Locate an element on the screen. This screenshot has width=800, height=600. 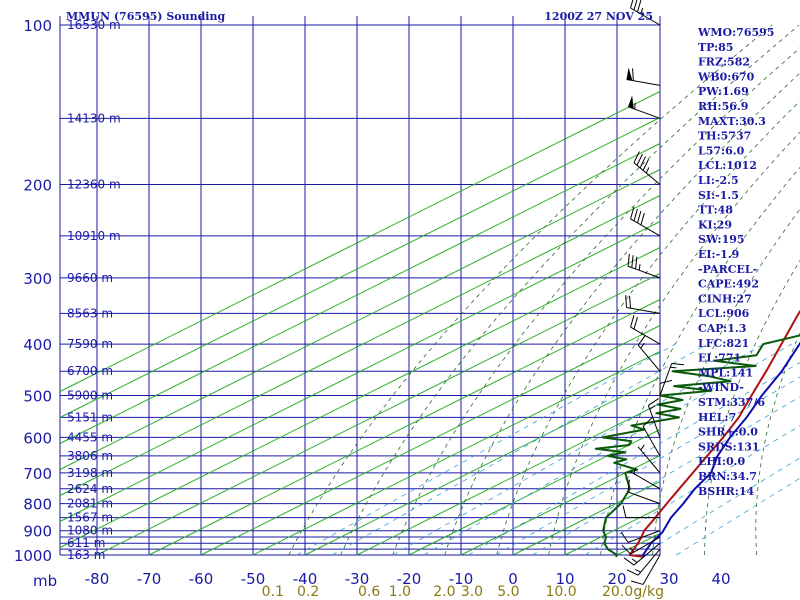
mixing-ratio-label: 0.2 is located at coordinates (308, 592).